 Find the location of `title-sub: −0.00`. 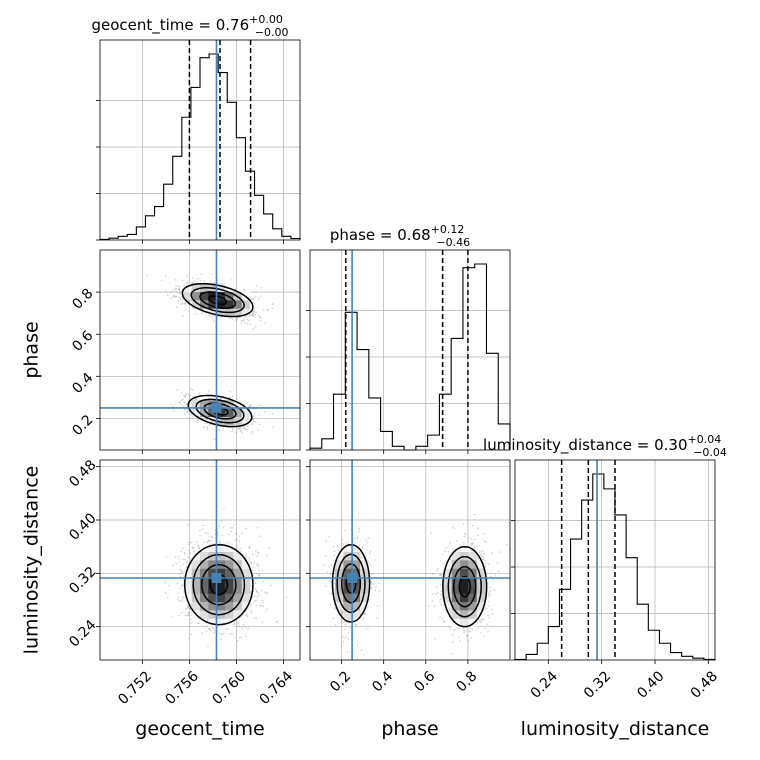

title-sub: −0.00 is located at coordinates (272, 32).